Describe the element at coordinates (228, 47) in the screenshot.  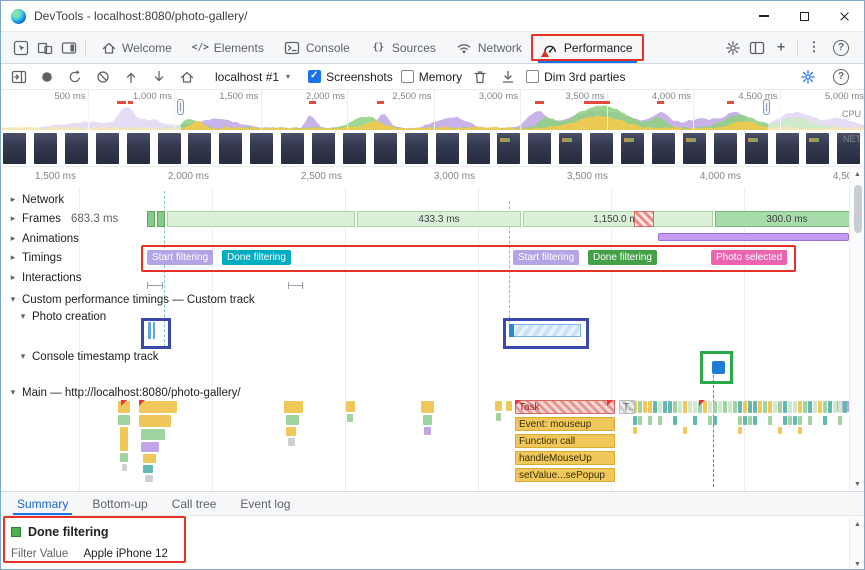
I see `tab-elements: </> Elements` at that location.